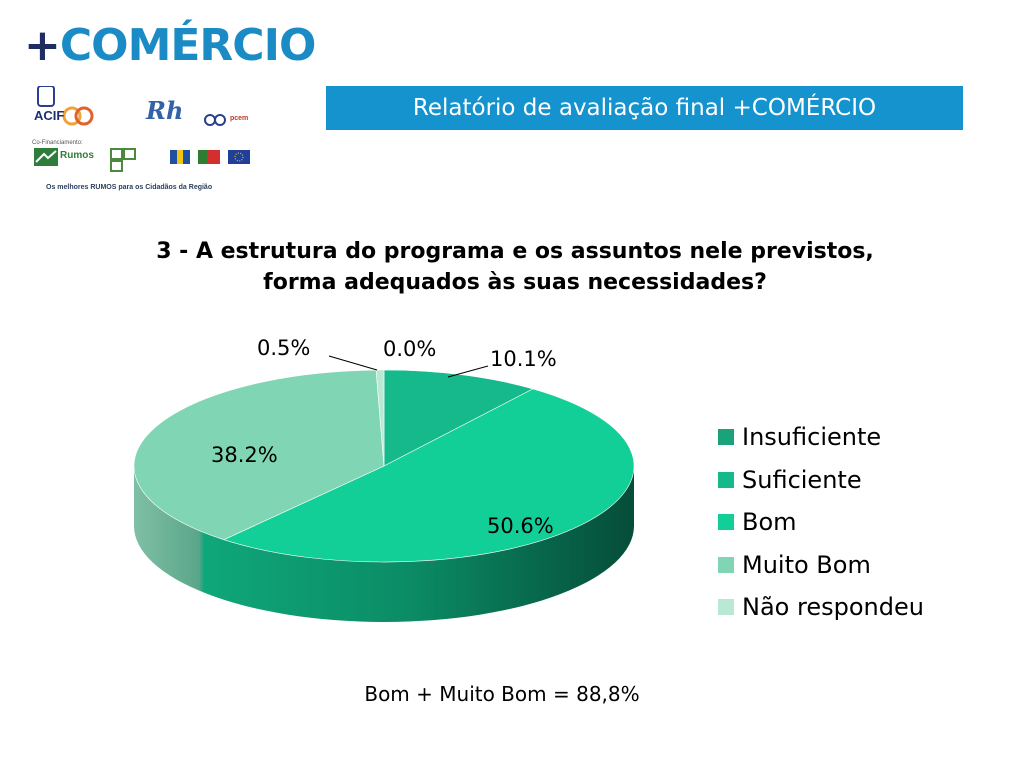  What do you see at coordinates (812, 437) in the screenshot?
I see `legend-label: Insuficiente` at bounding box center [812, 437].